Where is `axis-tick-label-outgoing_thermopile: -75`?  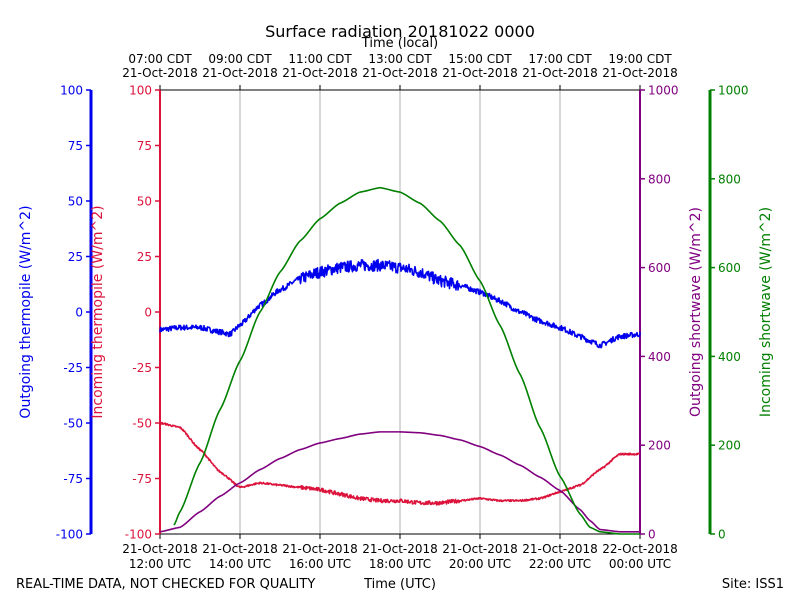
axis-tick-label-outgoing_thermopile: -75 is located at coordinates (73, 479).